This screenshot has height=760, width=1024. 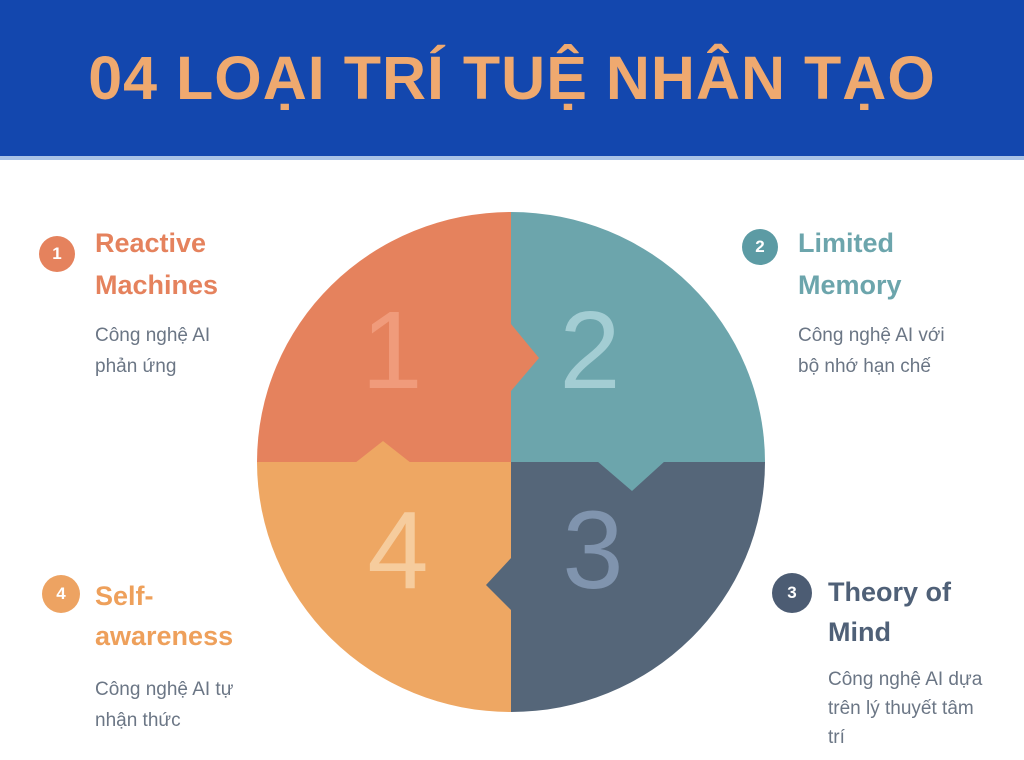 I want to click on section-4-description-line: nhận thức, so click(x=138, y=720).